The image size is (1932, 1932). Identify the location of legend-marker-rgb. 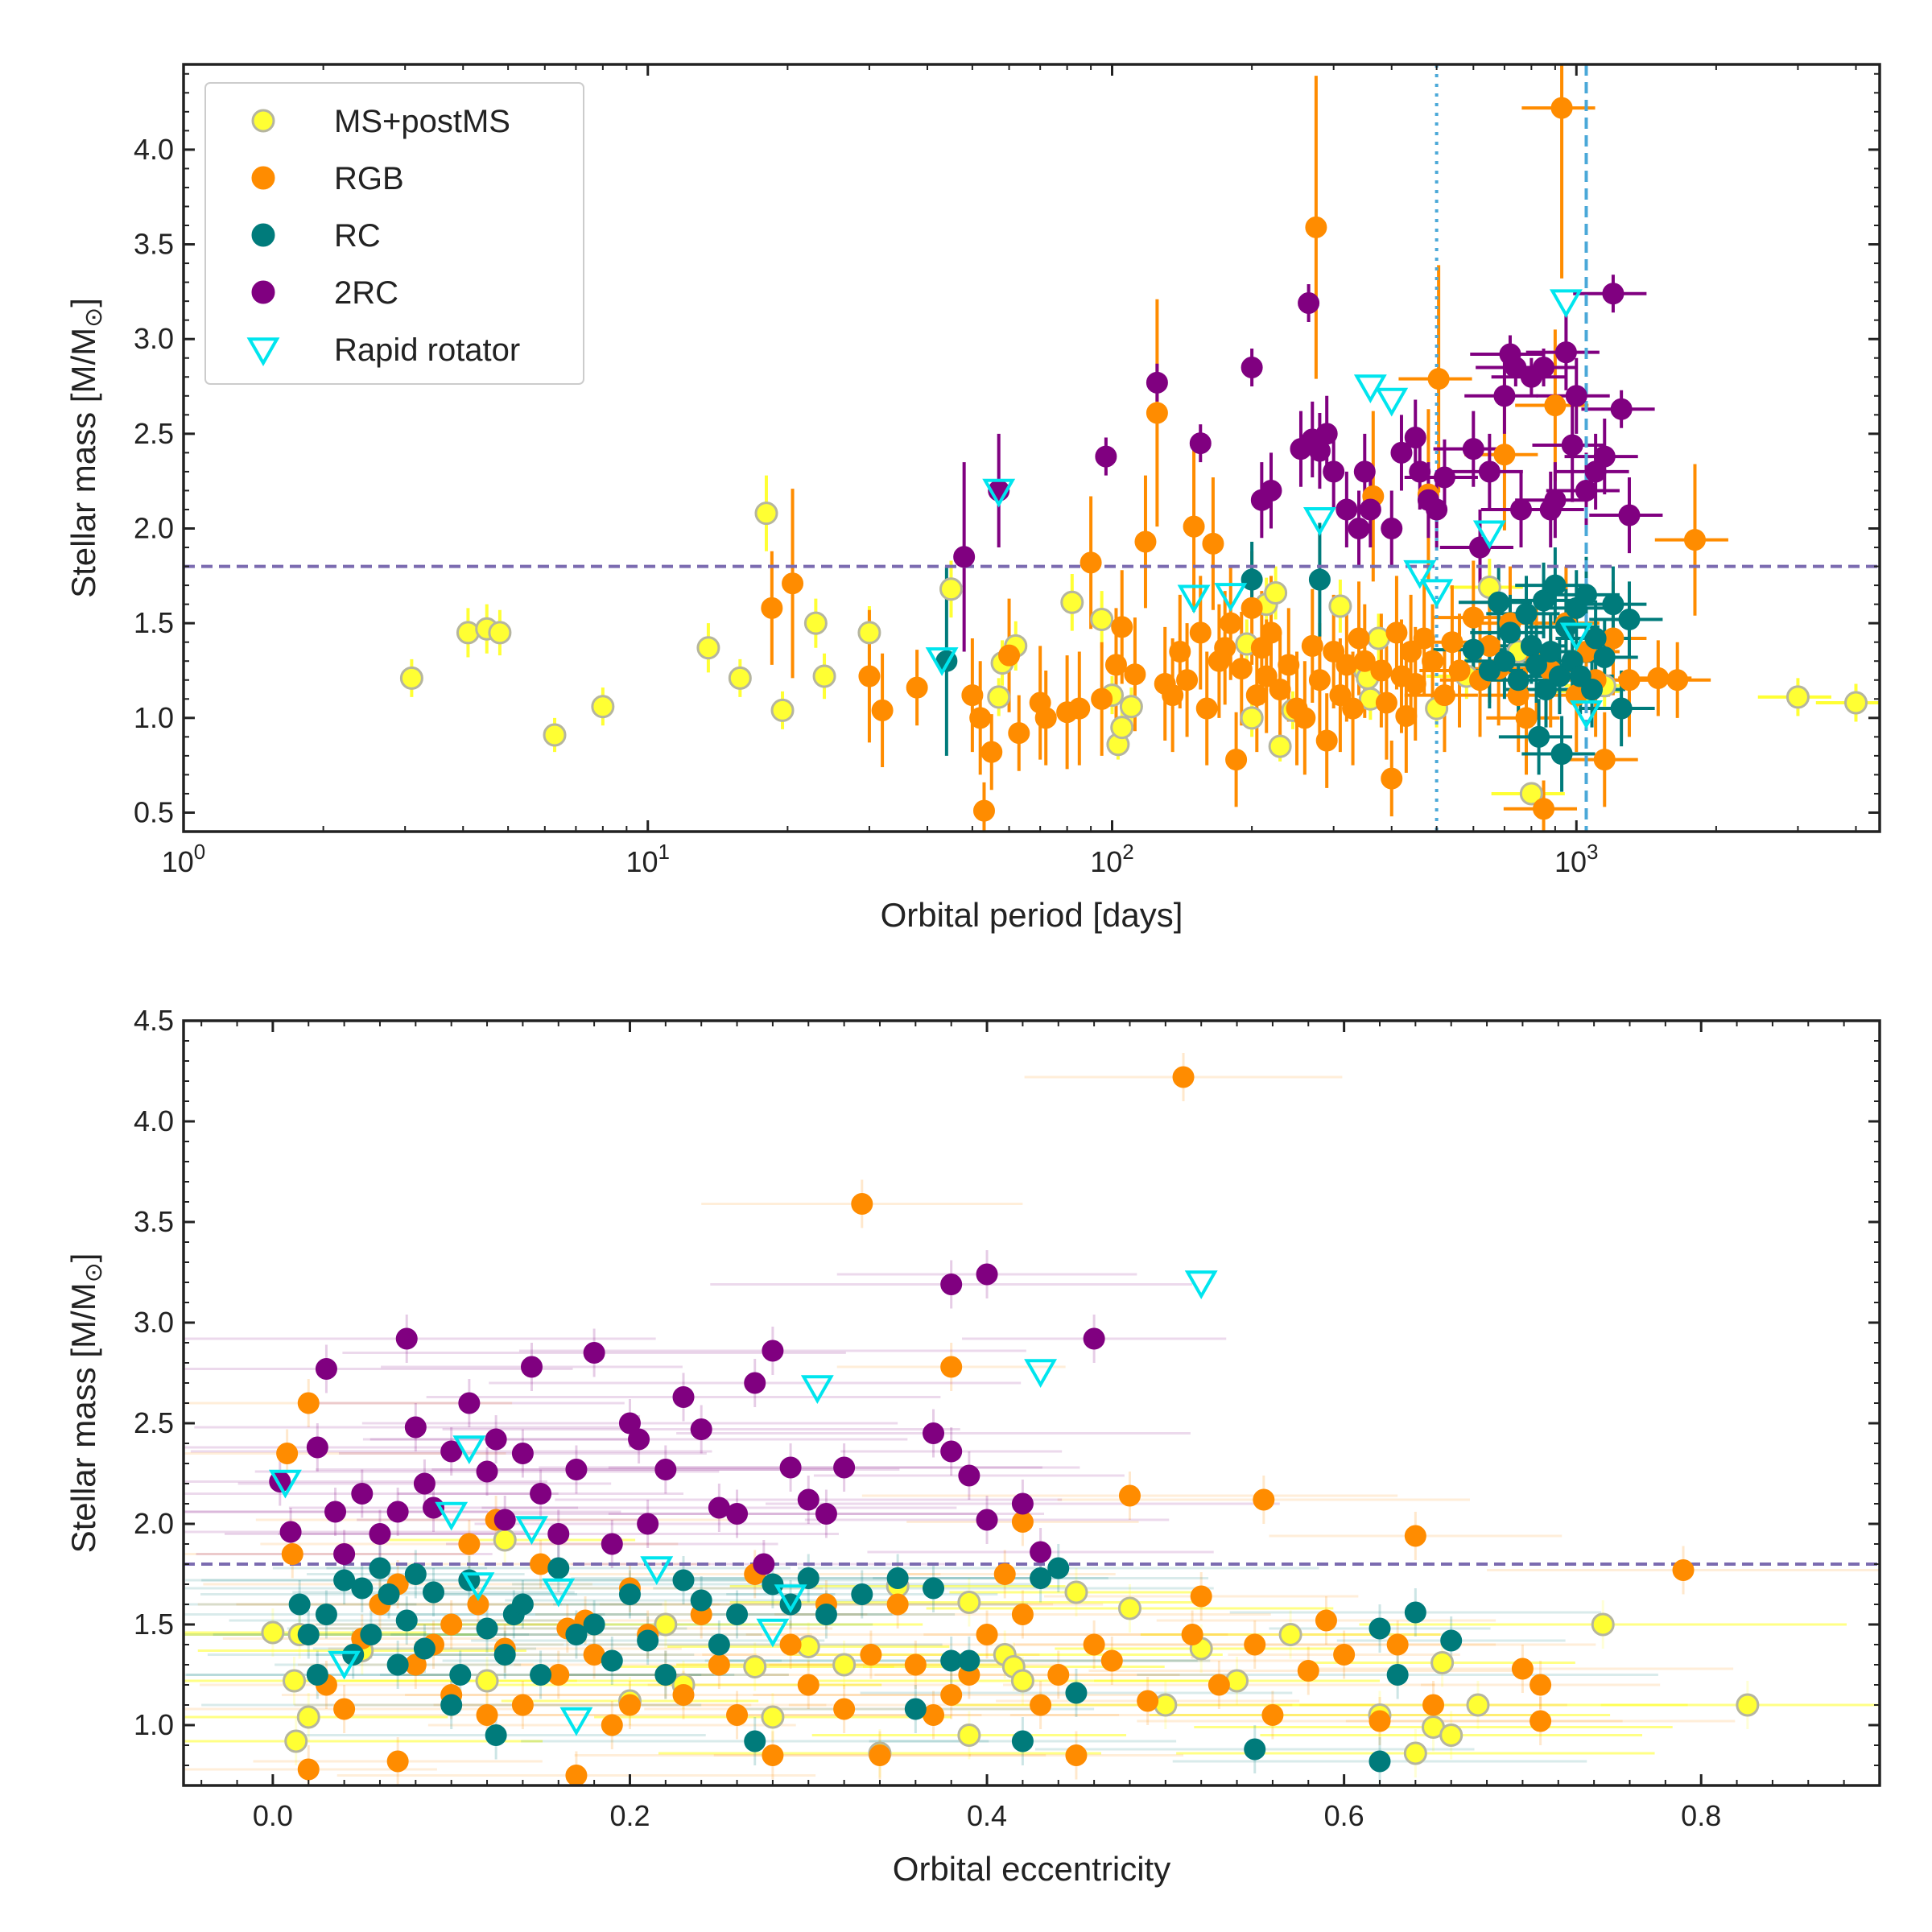
(263, 178).